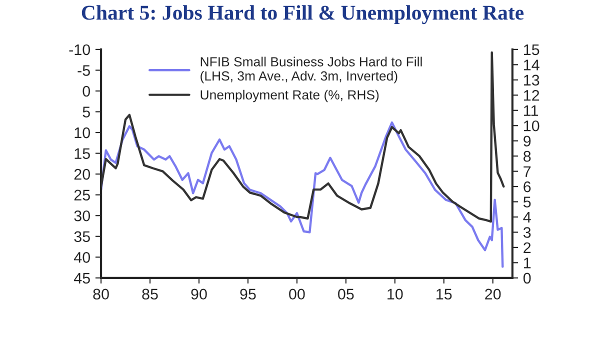  I want to click on y2-tick-label: 14, so click(532, 65).